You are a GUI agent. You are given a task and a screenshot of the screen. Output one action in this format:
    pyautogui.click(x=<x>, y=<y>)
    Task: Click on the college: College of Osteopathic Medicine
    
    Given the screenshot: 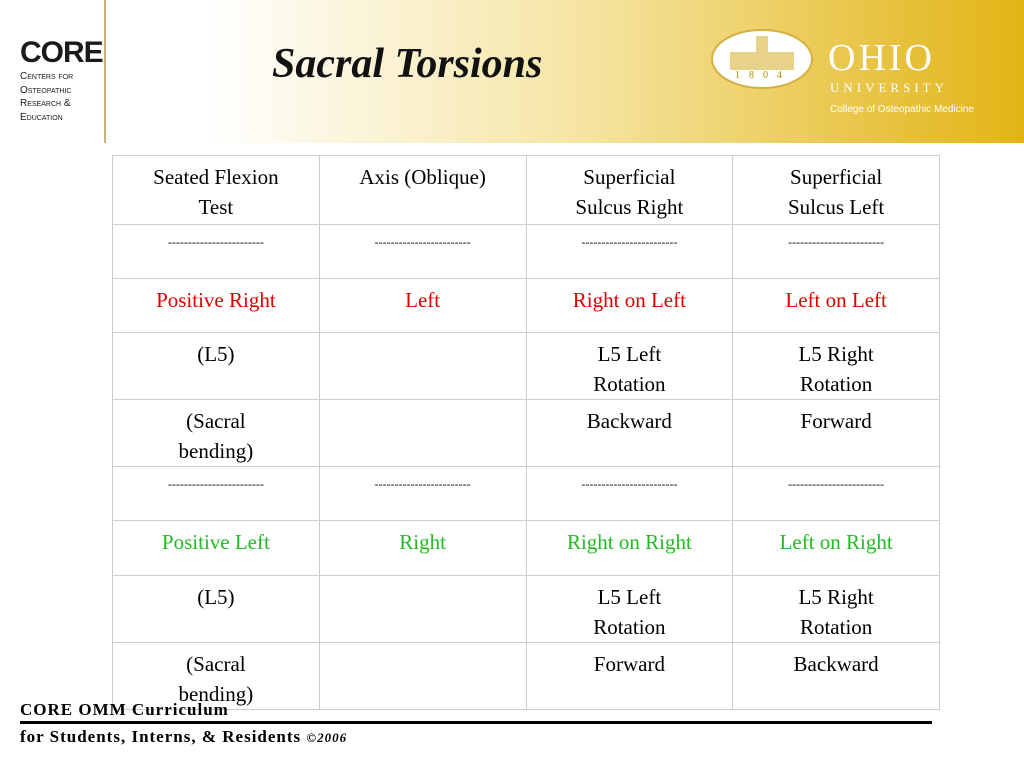 What is the action you would take?
    pyautogui.click(x=902, y=109)
    